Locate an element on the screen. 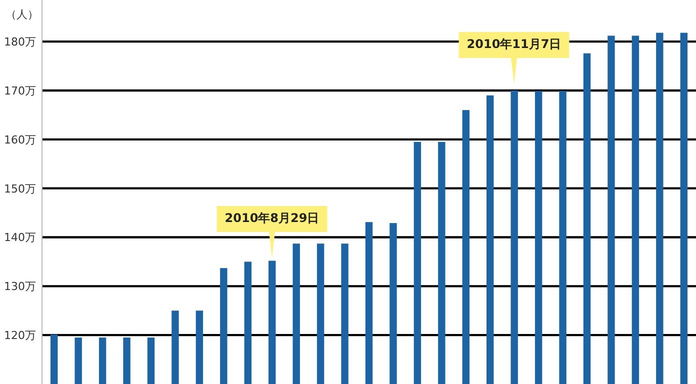 This screenshot has height=384, width=696. y-tick-label: 130万 is located at coordinates (20, 287).